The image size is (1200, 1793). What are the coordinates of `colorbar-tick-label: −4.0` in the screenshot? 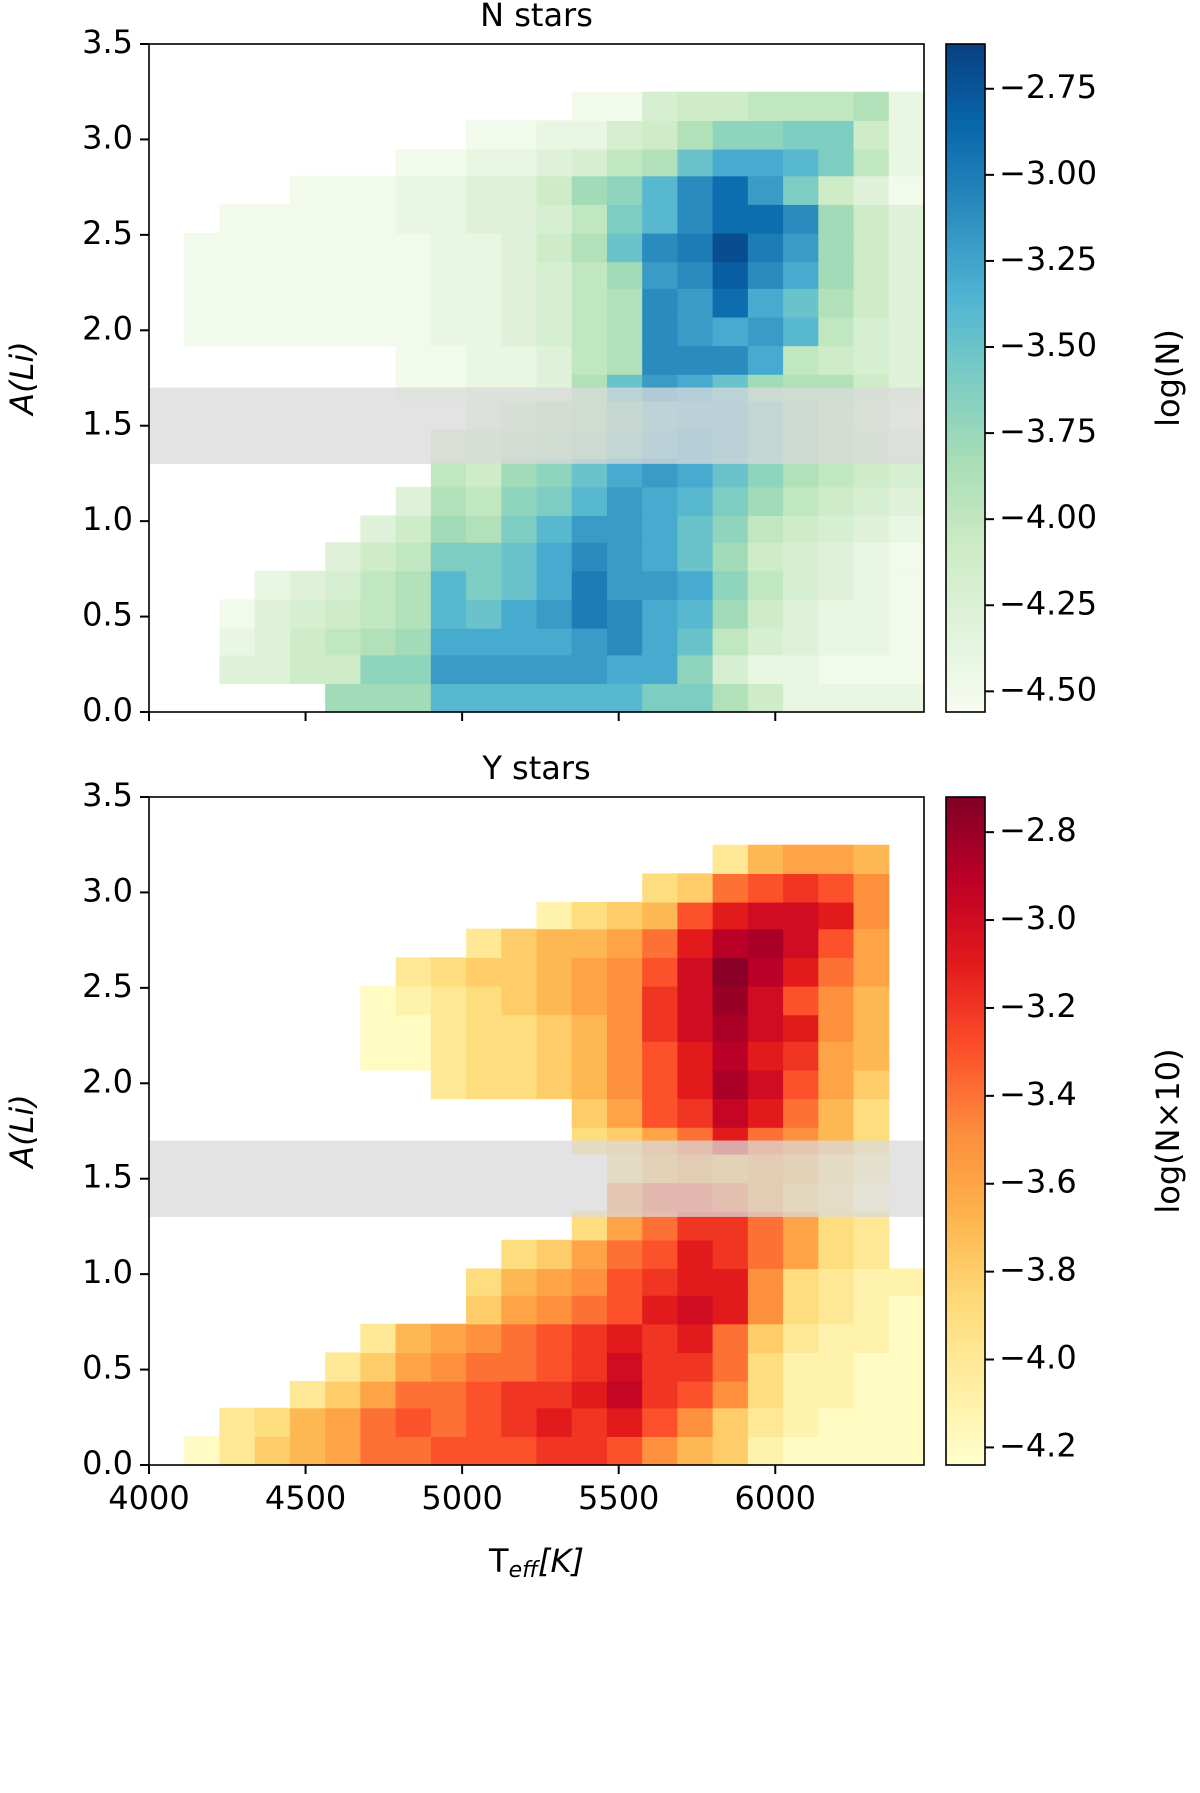 It's located at (1038, 1358).